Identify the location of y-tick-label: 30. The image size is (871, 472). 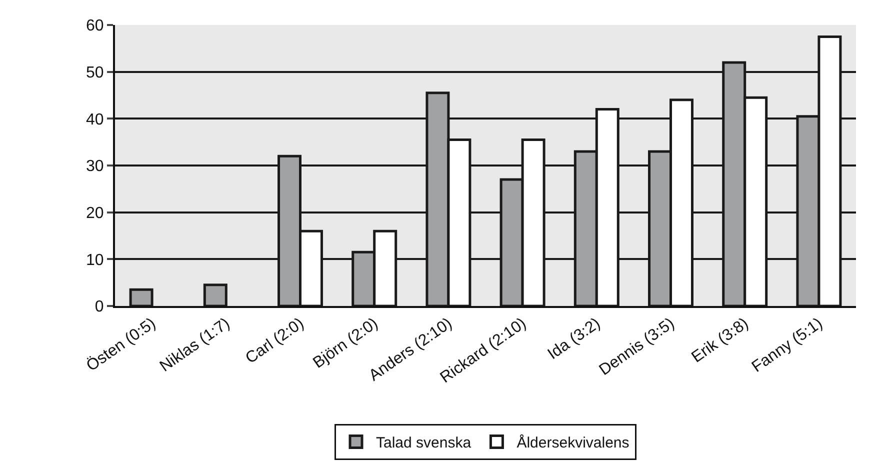
(95, 167).